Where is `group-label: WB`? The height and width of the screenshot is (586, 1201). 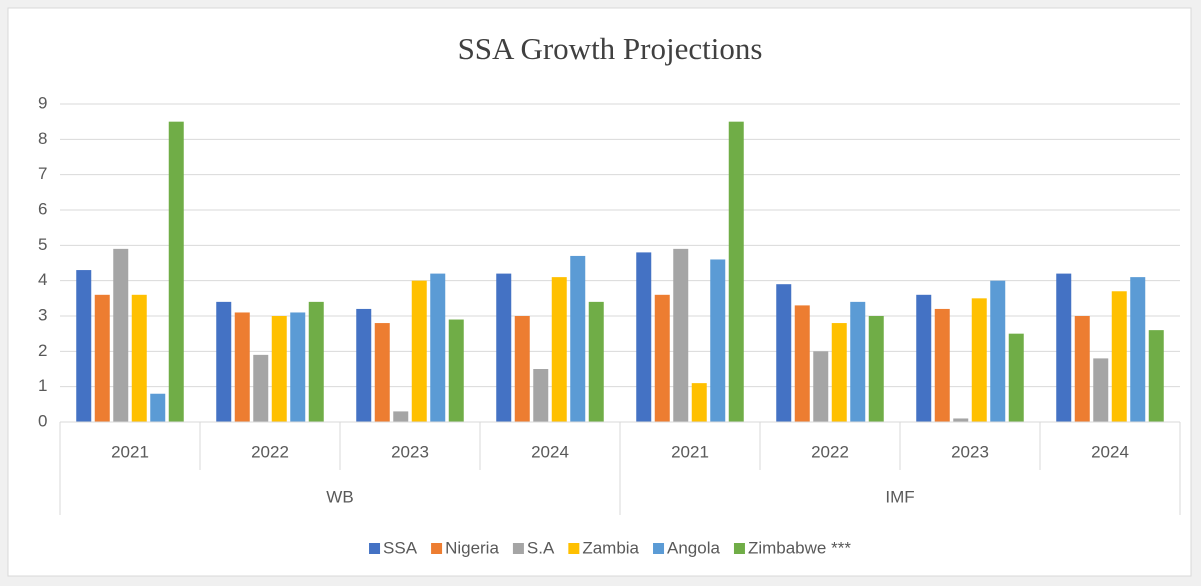 group-label: WB is located at coordinates (339, 496).